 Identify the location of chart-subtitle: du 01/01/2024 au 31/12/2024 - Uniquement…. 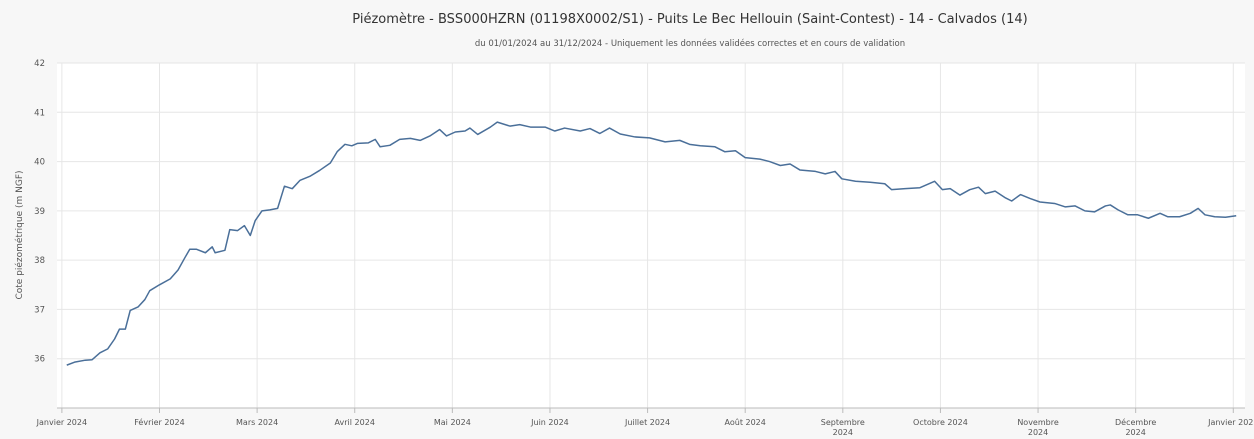
(690, 43).